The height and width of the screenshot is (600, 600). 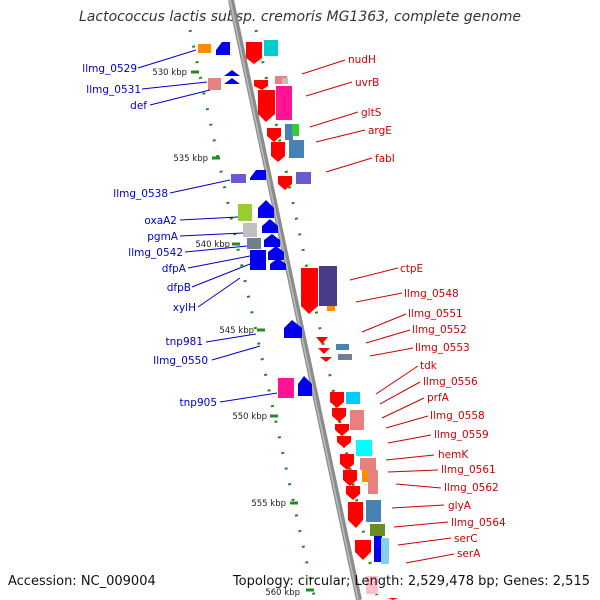 I want to click on gene-label: nudH, so click(x=362, y=60).